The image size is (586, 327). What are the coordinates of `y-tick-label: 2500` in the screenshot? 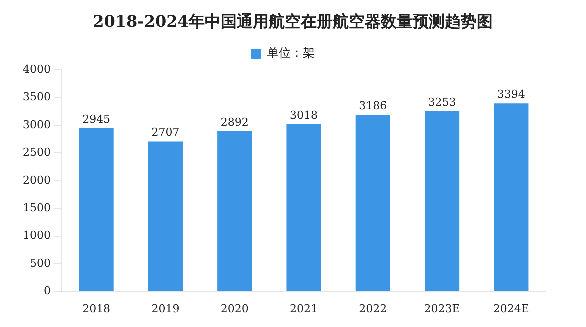 It's located at (36, 153).